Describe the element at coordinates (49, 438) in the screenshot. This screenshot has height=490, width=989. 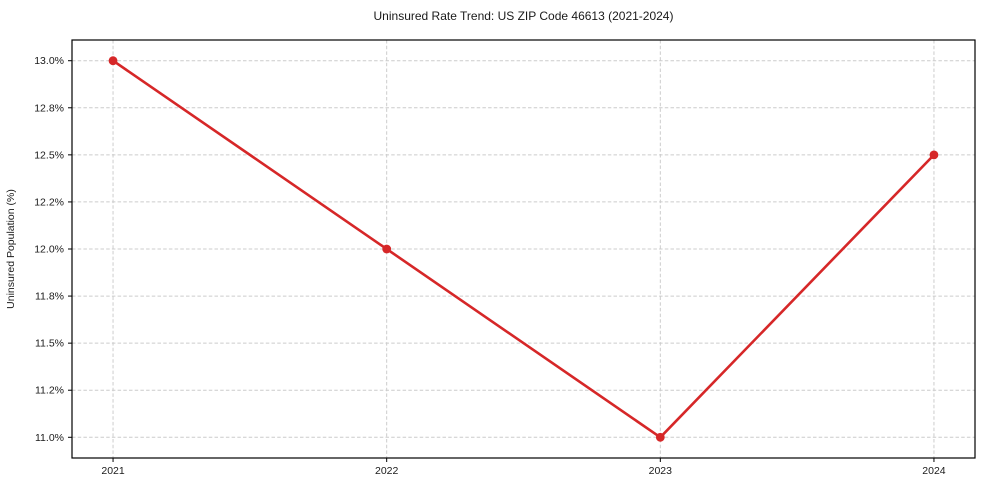
I see `y-tick-label: 11.0%` at that location.